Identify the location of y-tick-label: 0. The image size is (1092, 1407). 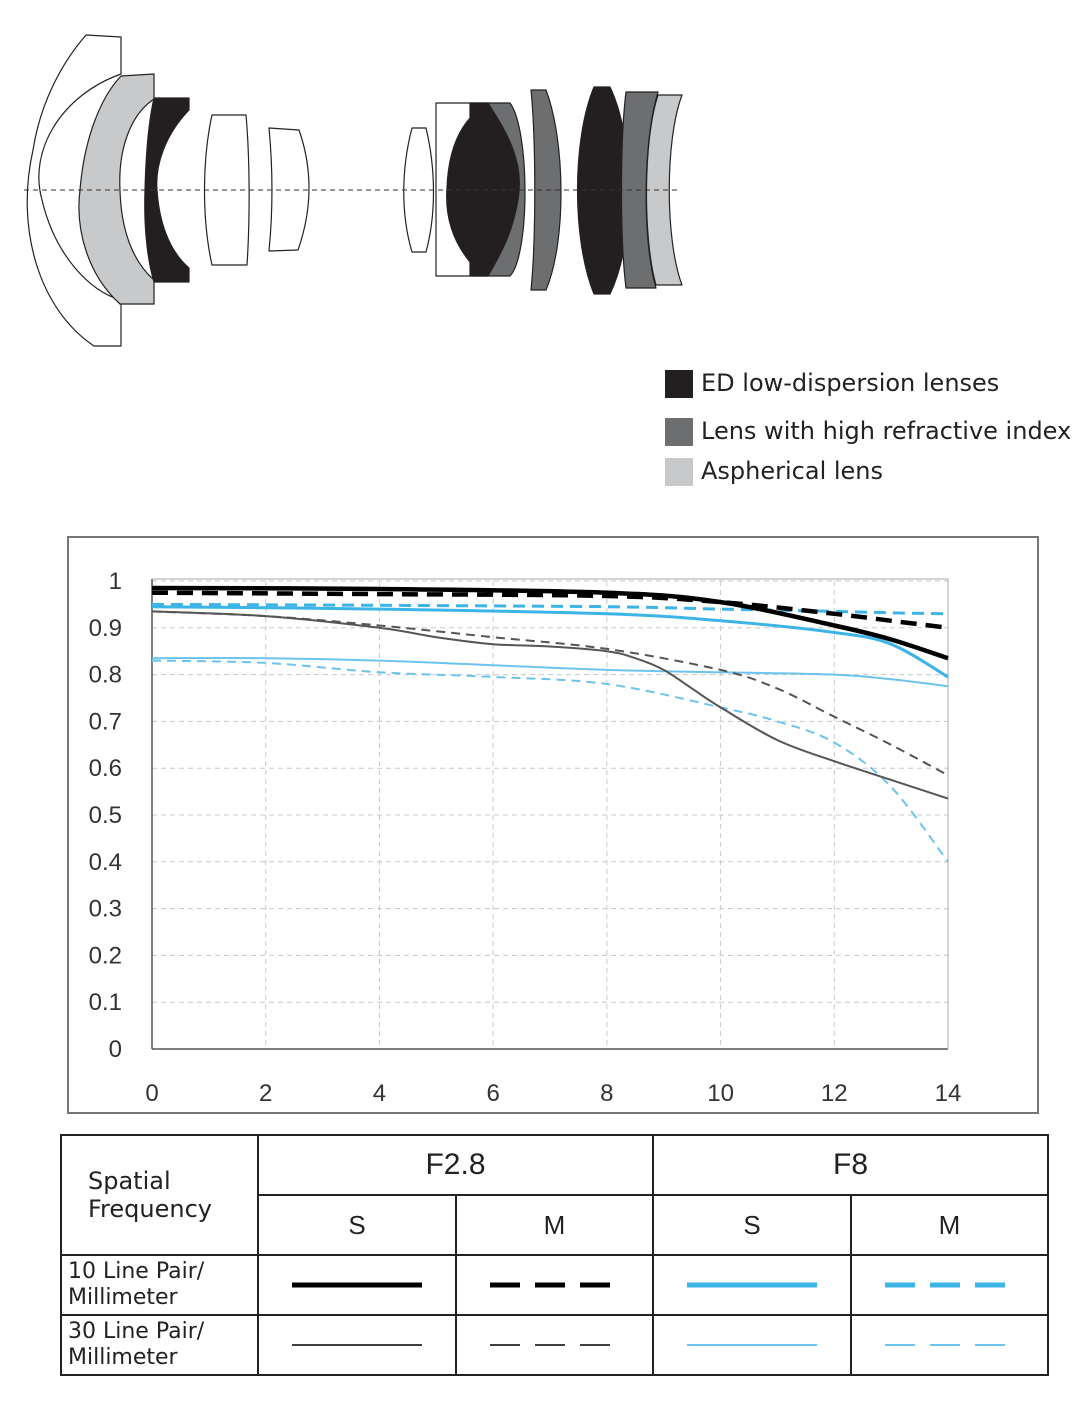
(115, 1049).